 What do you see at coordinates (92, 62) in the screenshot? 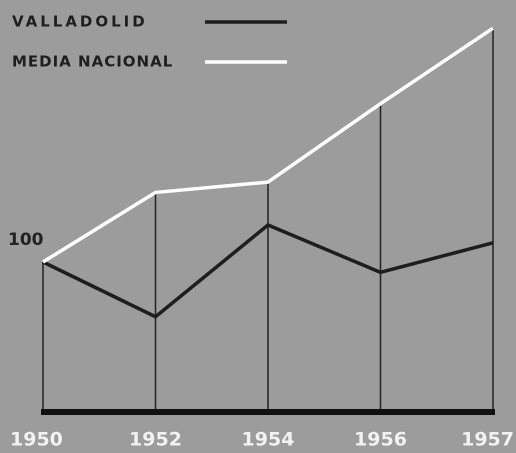
I see `legend-label: MEDIA NACIONAL` at bounding box center [92, 62].